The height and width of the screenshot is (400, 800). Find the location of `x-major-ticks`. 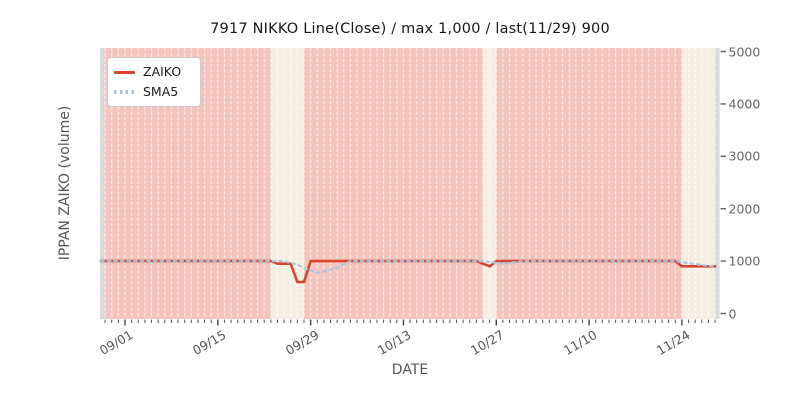

x-major-ticks is located at coordinates (403, 322).